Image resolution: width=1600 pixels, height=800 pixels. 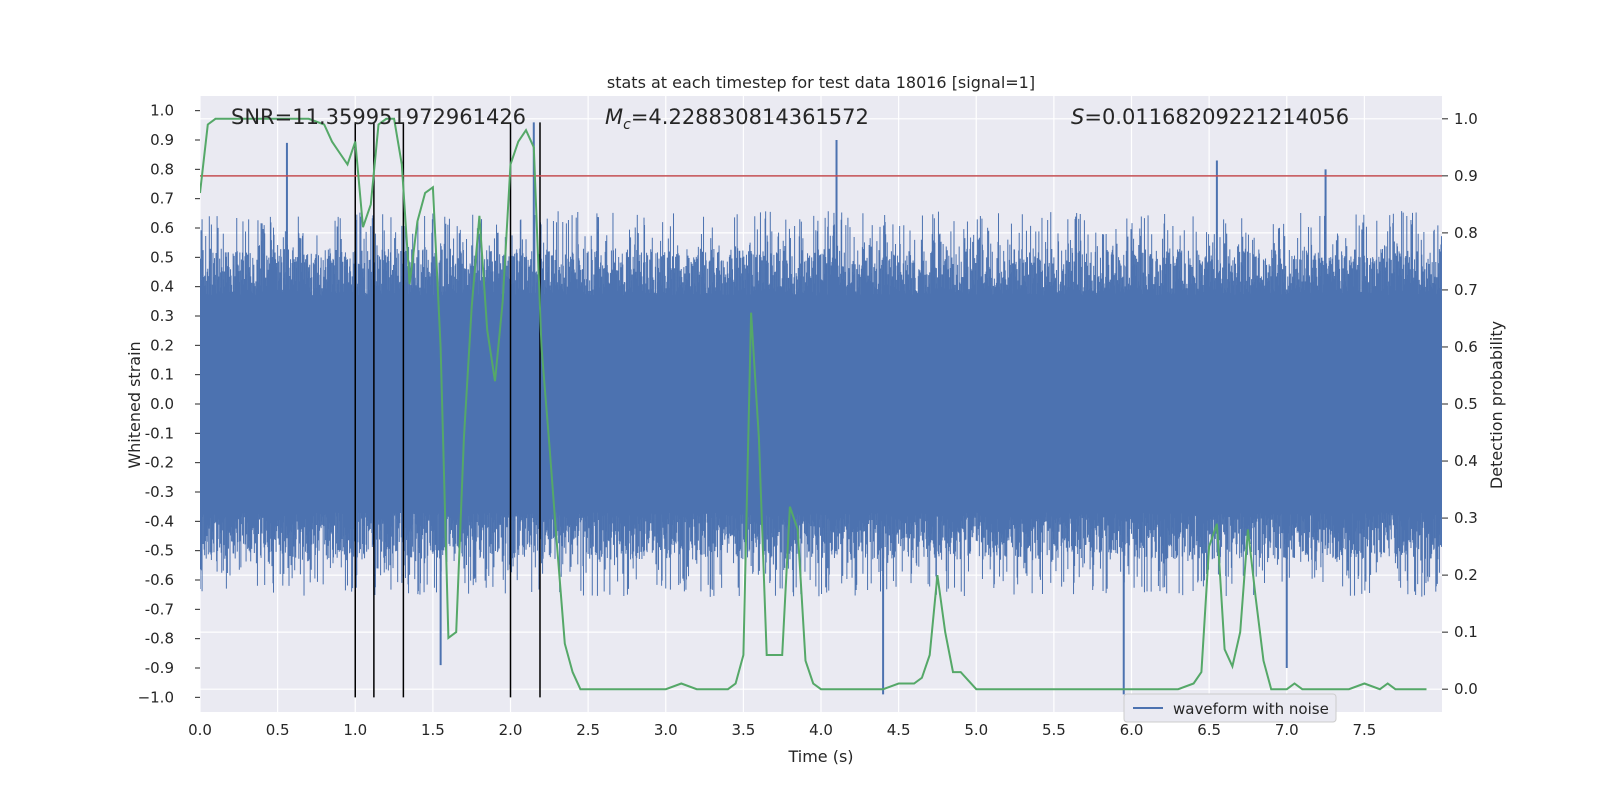 What do you see at coordinates (1466, 347) in the screenshot?
I see `y2-tick-label: 0.6` at bounding box center [1466, 347].